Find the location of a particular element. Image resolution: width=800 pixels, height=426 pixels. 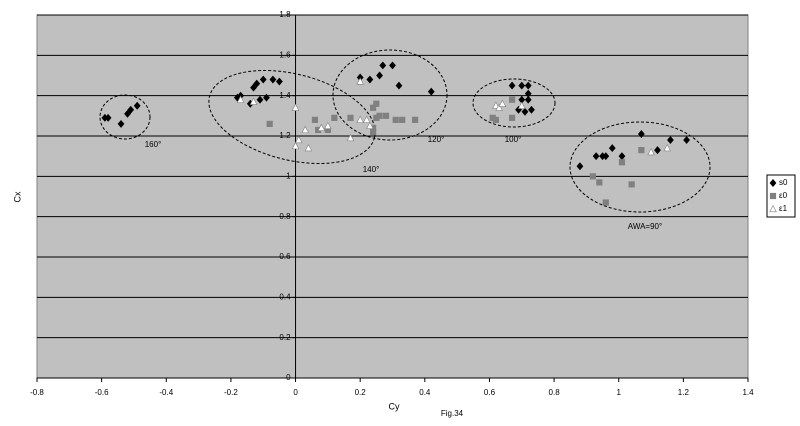

y-tick-label: 1 is located at coordinates (288, 175).